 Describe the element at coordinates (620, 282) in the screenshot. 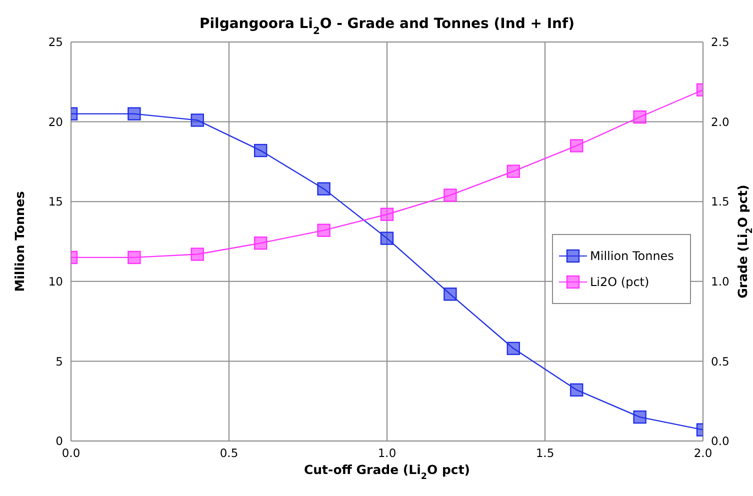

I see `legend-label: Li2O (pct)` at that location.